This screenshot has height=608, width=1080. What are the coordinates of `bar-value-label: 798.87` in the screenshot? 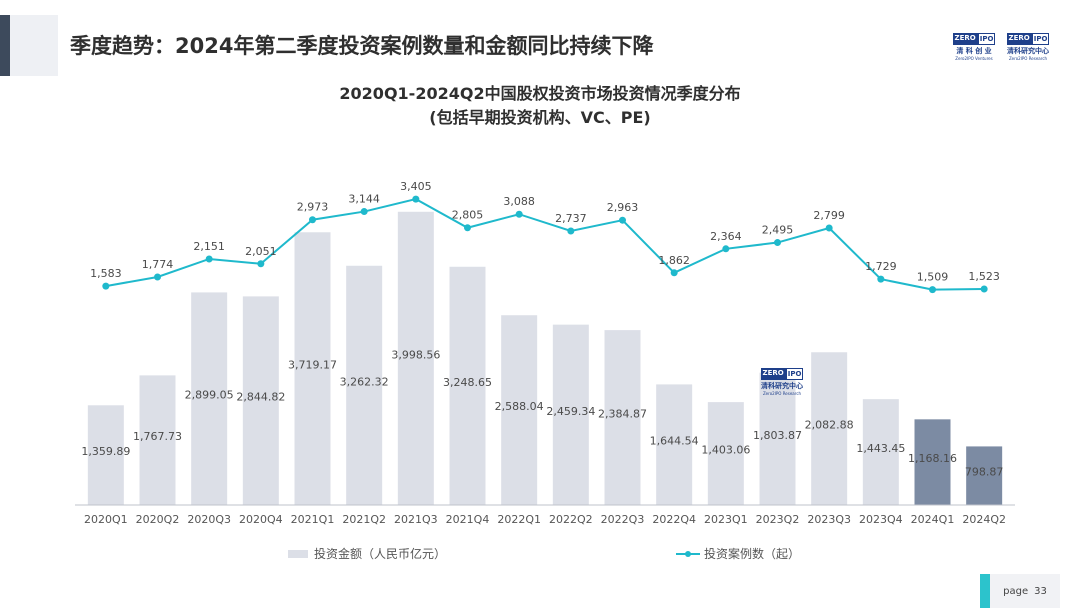 It's located at (984, 472).